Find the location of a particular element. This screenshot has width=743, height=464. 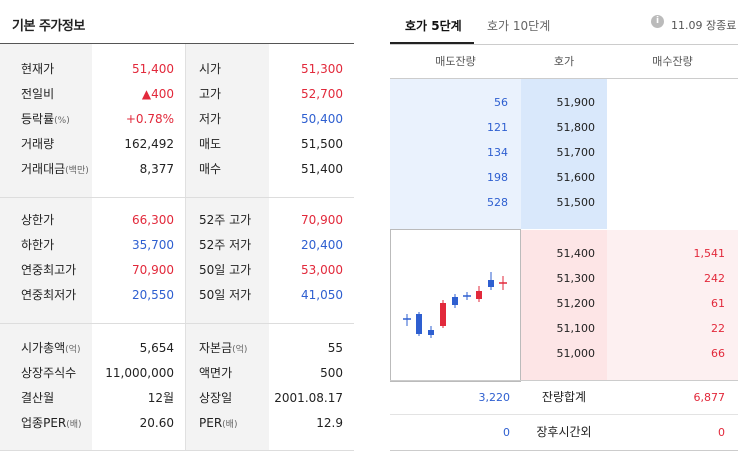

header-bid-qty: 매수잔량 is located at coordinates (672, 61).